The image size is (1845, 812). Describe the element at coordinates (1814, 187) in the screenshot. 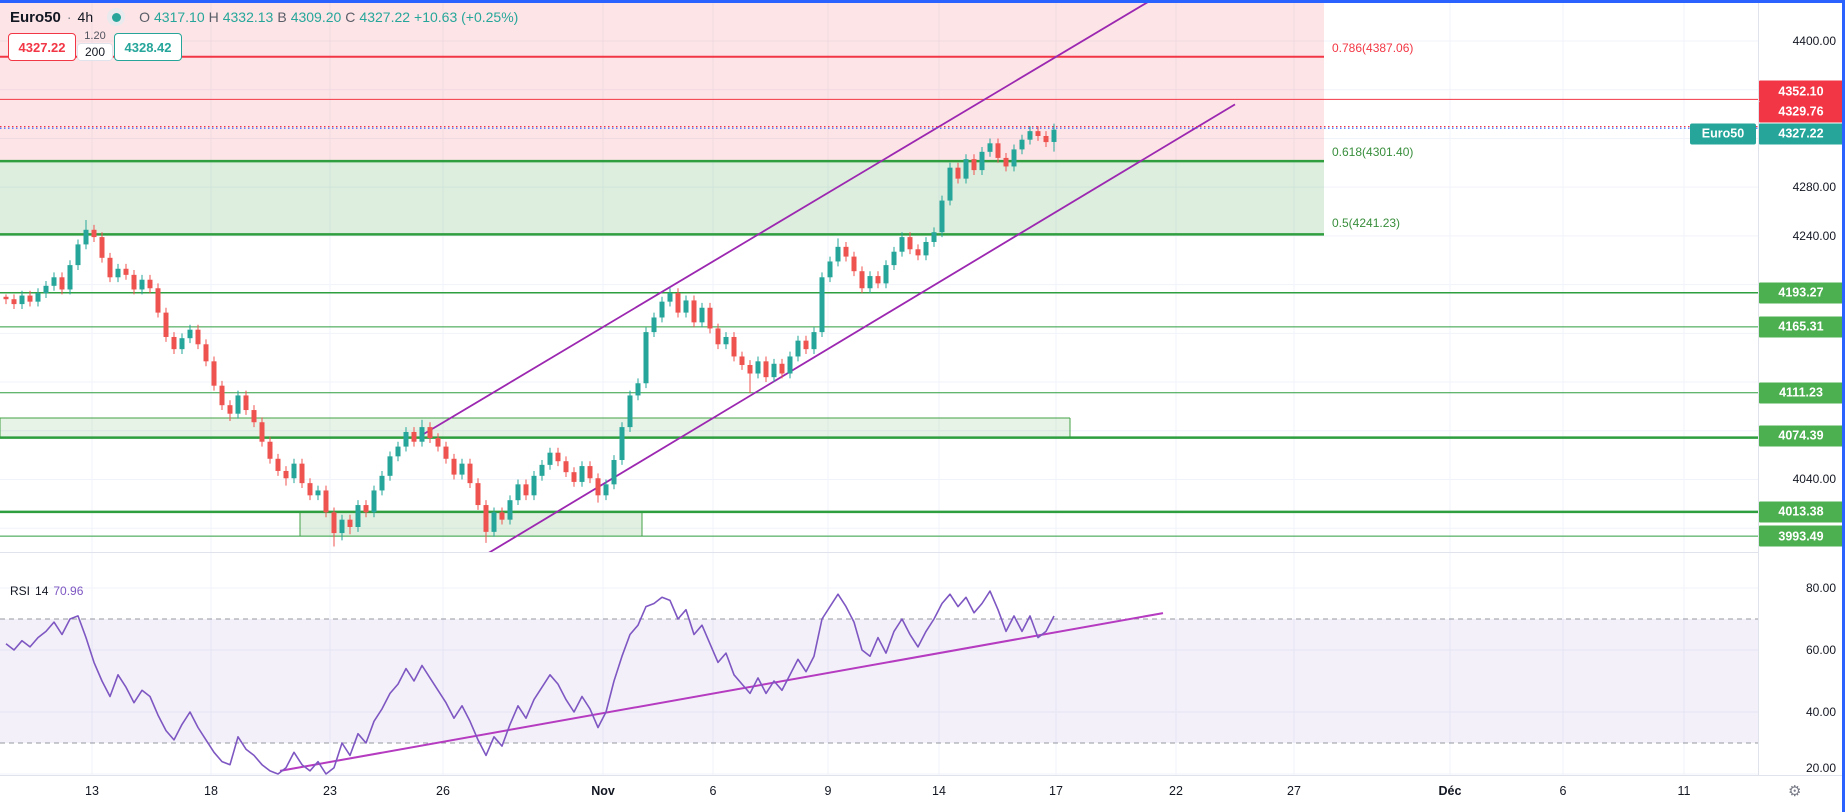

I see `axis-tick-label: 4280.00` at that location.